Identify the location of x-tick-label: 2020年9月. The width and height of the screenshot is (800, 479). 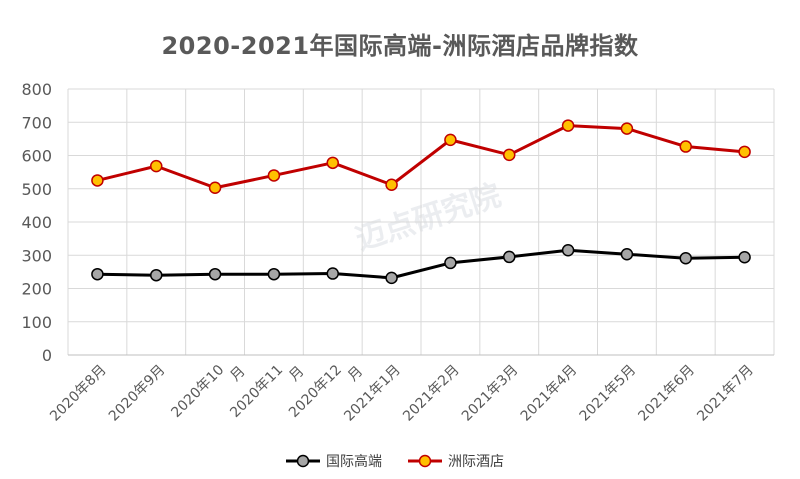
(137, 393).